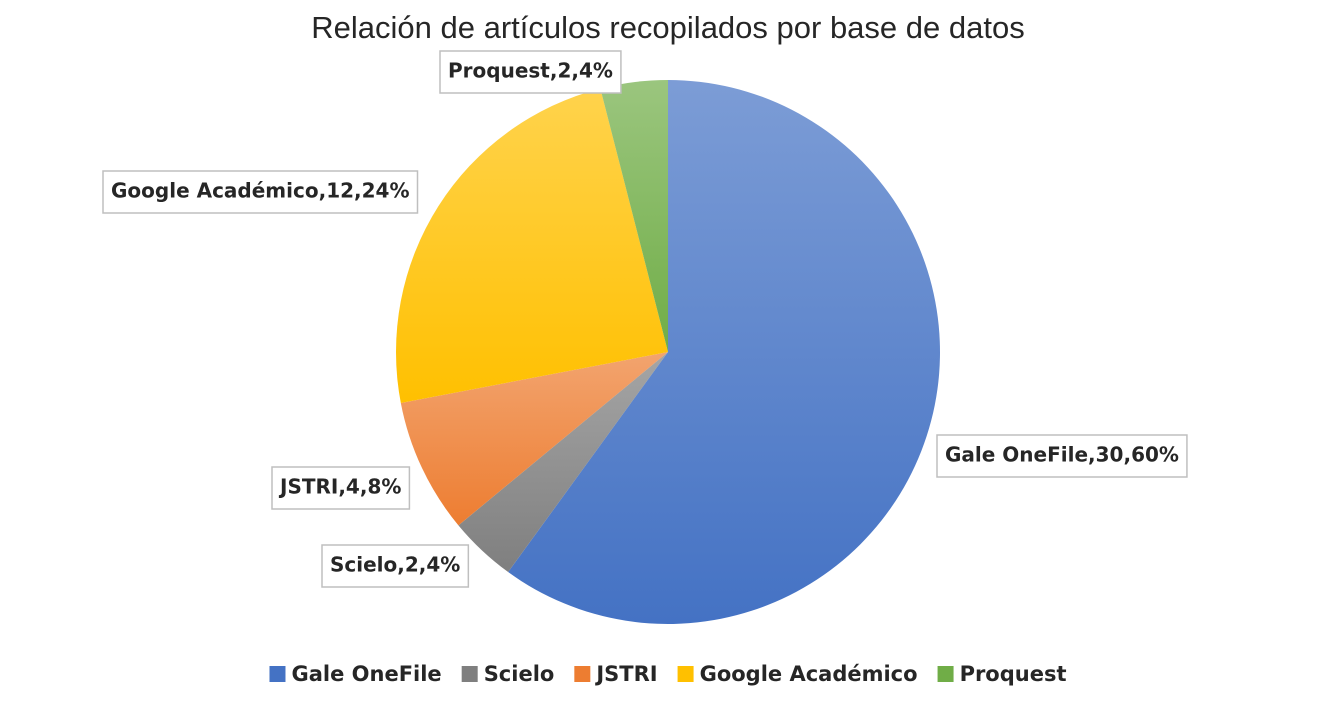 This screenshot has height=714, width=1330. What do you see at coordinates (625, 674) in the screenshot?
I see `legend-label: JSTRI` at bounding box center [625, 674].